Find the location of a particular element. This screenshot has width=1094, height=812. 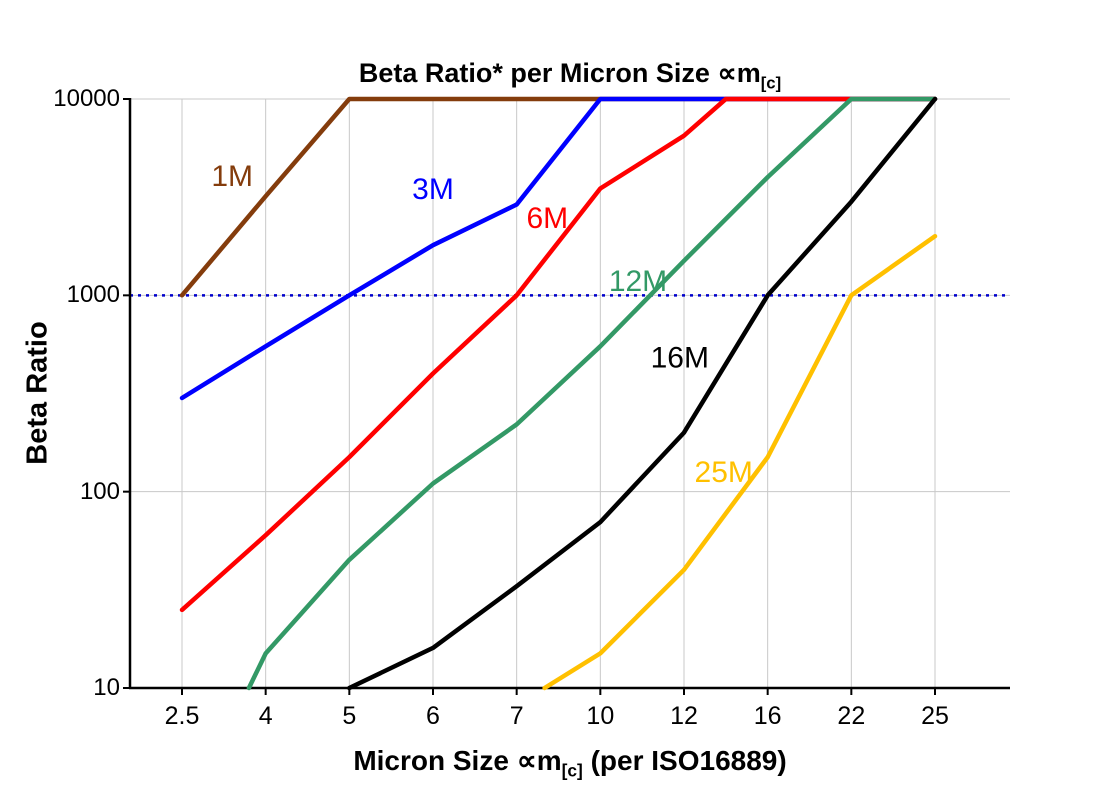

series-label-16M: 16M is located at coordinates (680, 357).